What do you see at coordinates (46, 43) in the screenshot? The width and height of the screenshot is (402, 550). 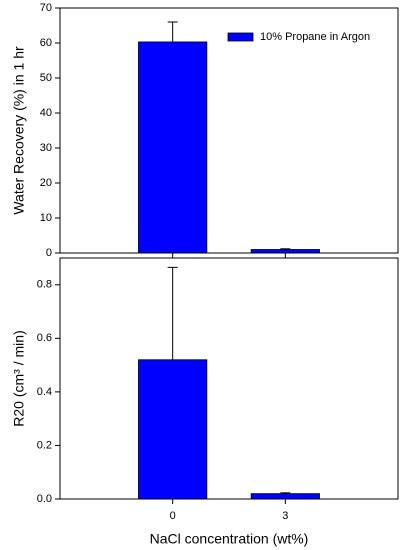 I see `y-tick-label: 60` at bounding box center [46, 43].